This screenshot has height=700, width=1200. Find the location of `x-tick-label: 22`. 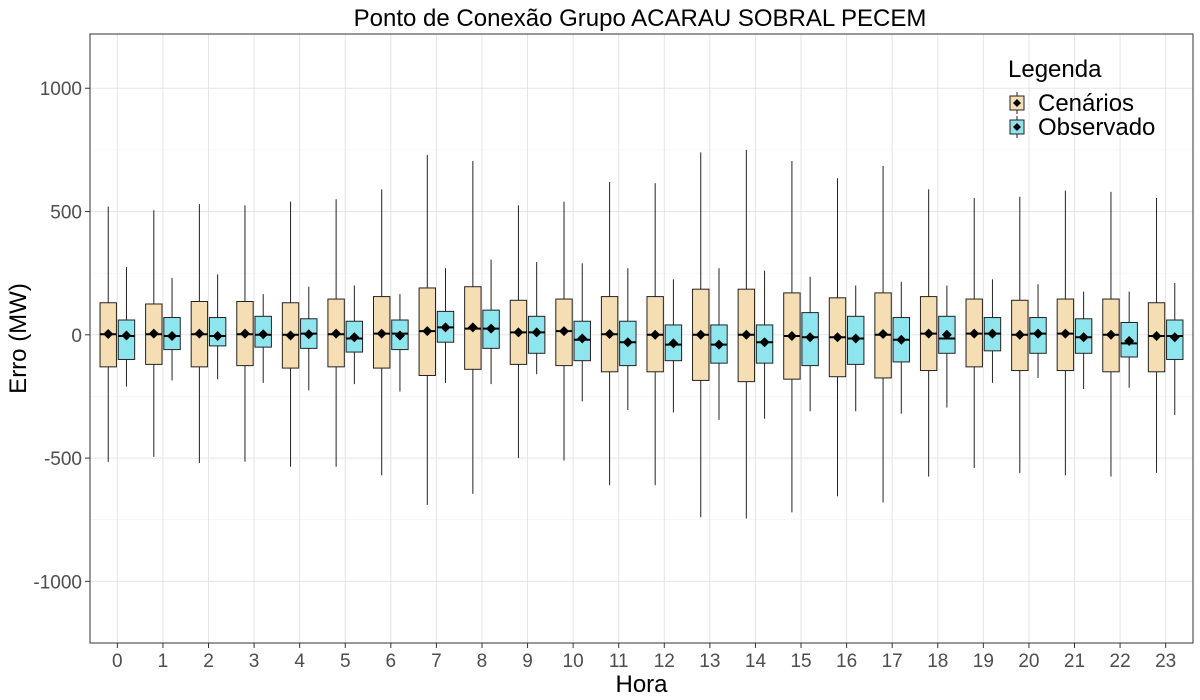

x-tick-label: 22 is located at coordinates (1120, 661).